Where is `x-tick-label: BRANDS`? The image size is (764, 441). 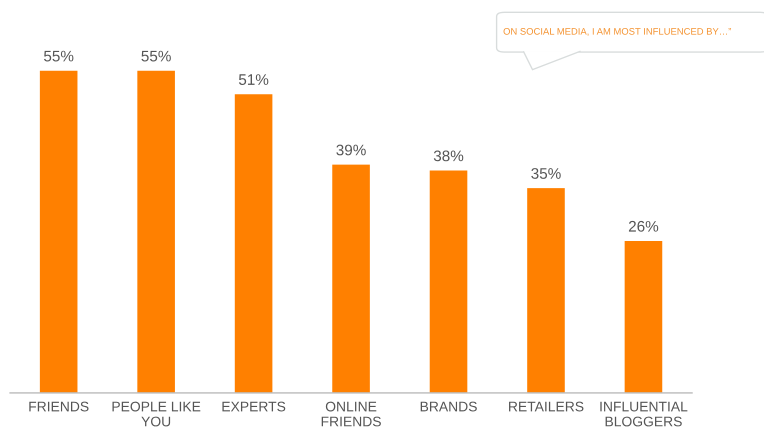
x-tick-label: BRANDS is located at coordinates (448, 407).